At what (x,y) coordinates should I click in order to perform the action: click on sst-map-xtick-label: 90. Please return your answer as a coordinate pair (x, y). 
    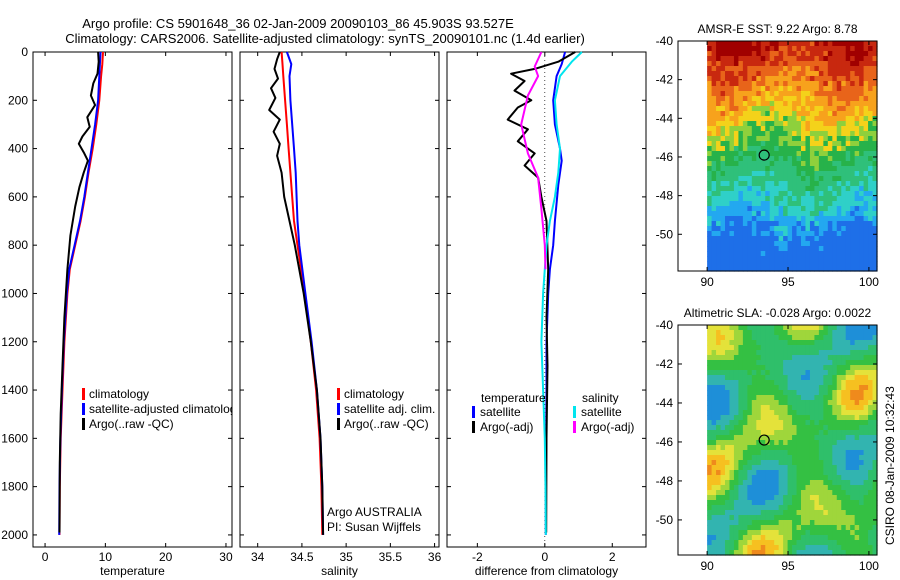
    Looking at the image, I should click on (707, 282).